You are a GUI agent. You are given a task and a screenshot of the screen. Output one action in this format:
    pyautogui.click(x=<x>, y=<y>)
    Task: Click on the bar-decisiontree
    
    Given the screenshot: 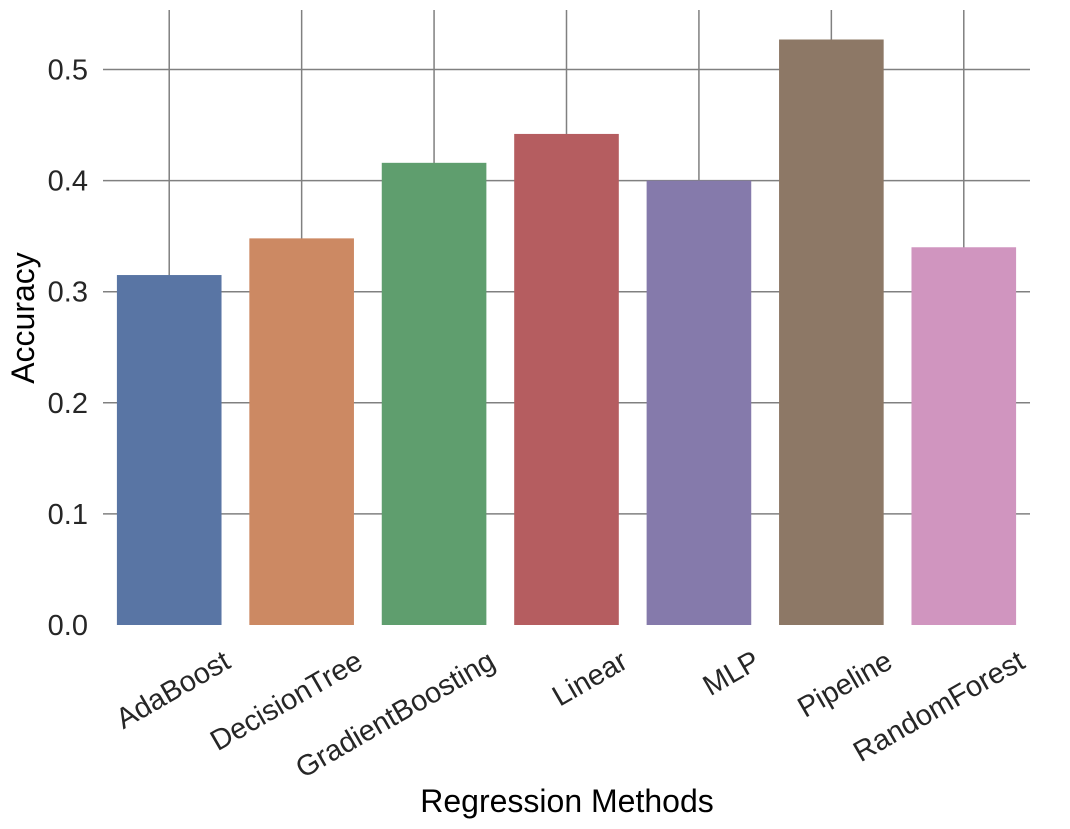 What is the action you would take?
    pyautogui.click(x=301, y=431)
    